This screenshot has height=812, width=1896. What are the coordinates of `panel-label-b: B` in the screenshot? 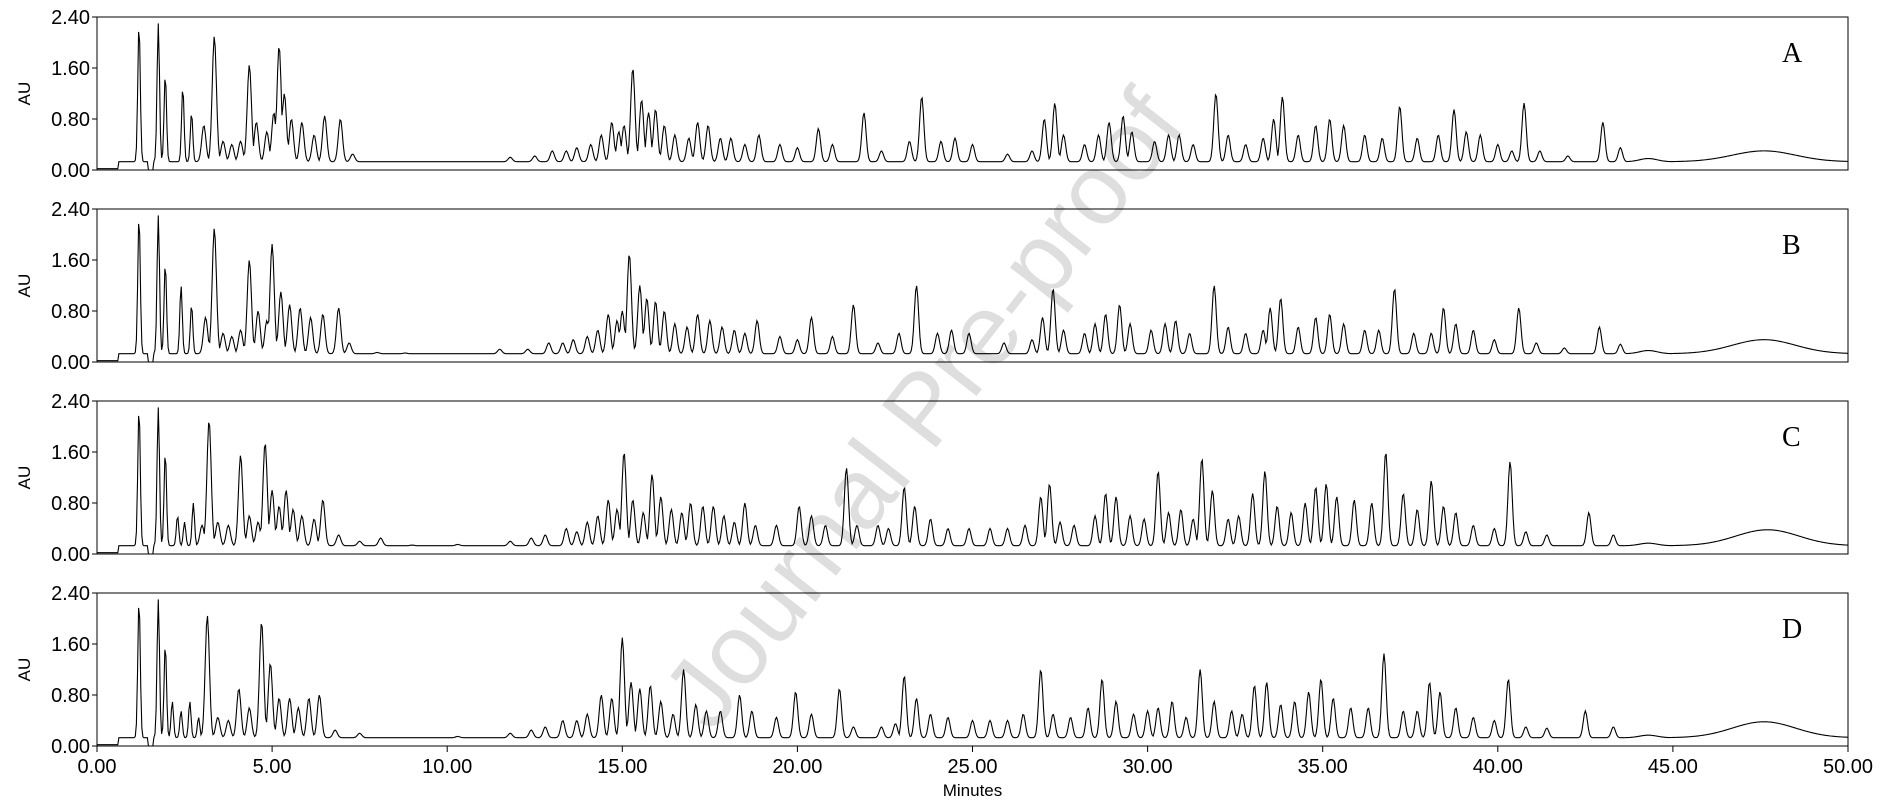 It's located at (1791, 245).